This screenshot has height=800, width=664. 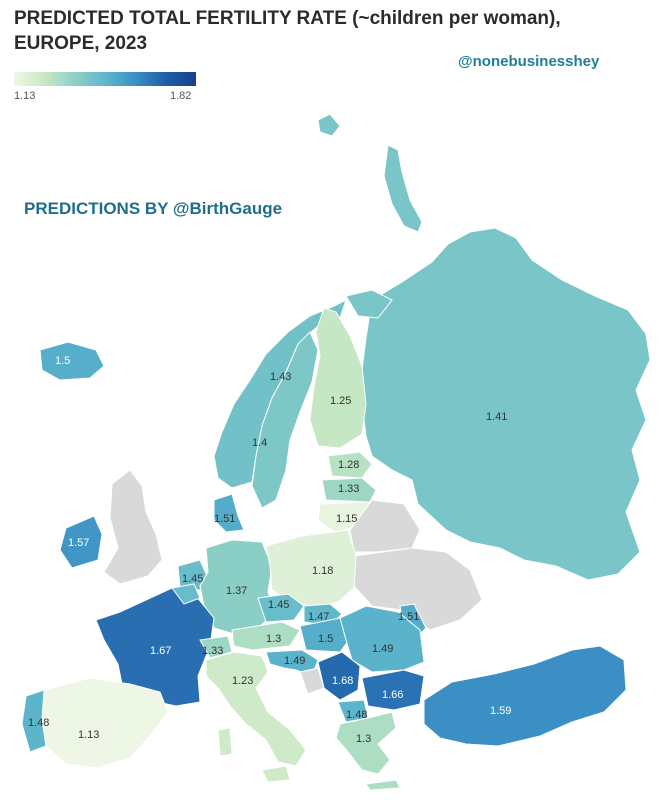 I want to click on label-portugal: 1.48, so click(x=38, y=723).